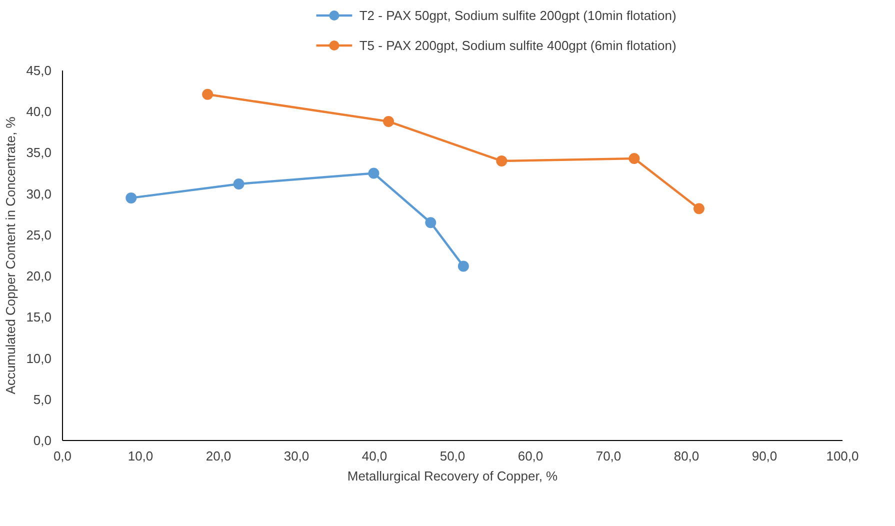  Describe the element at coordinates (42, 399) in the screenshot. I see `y-tick-label: 5,0` at that location.